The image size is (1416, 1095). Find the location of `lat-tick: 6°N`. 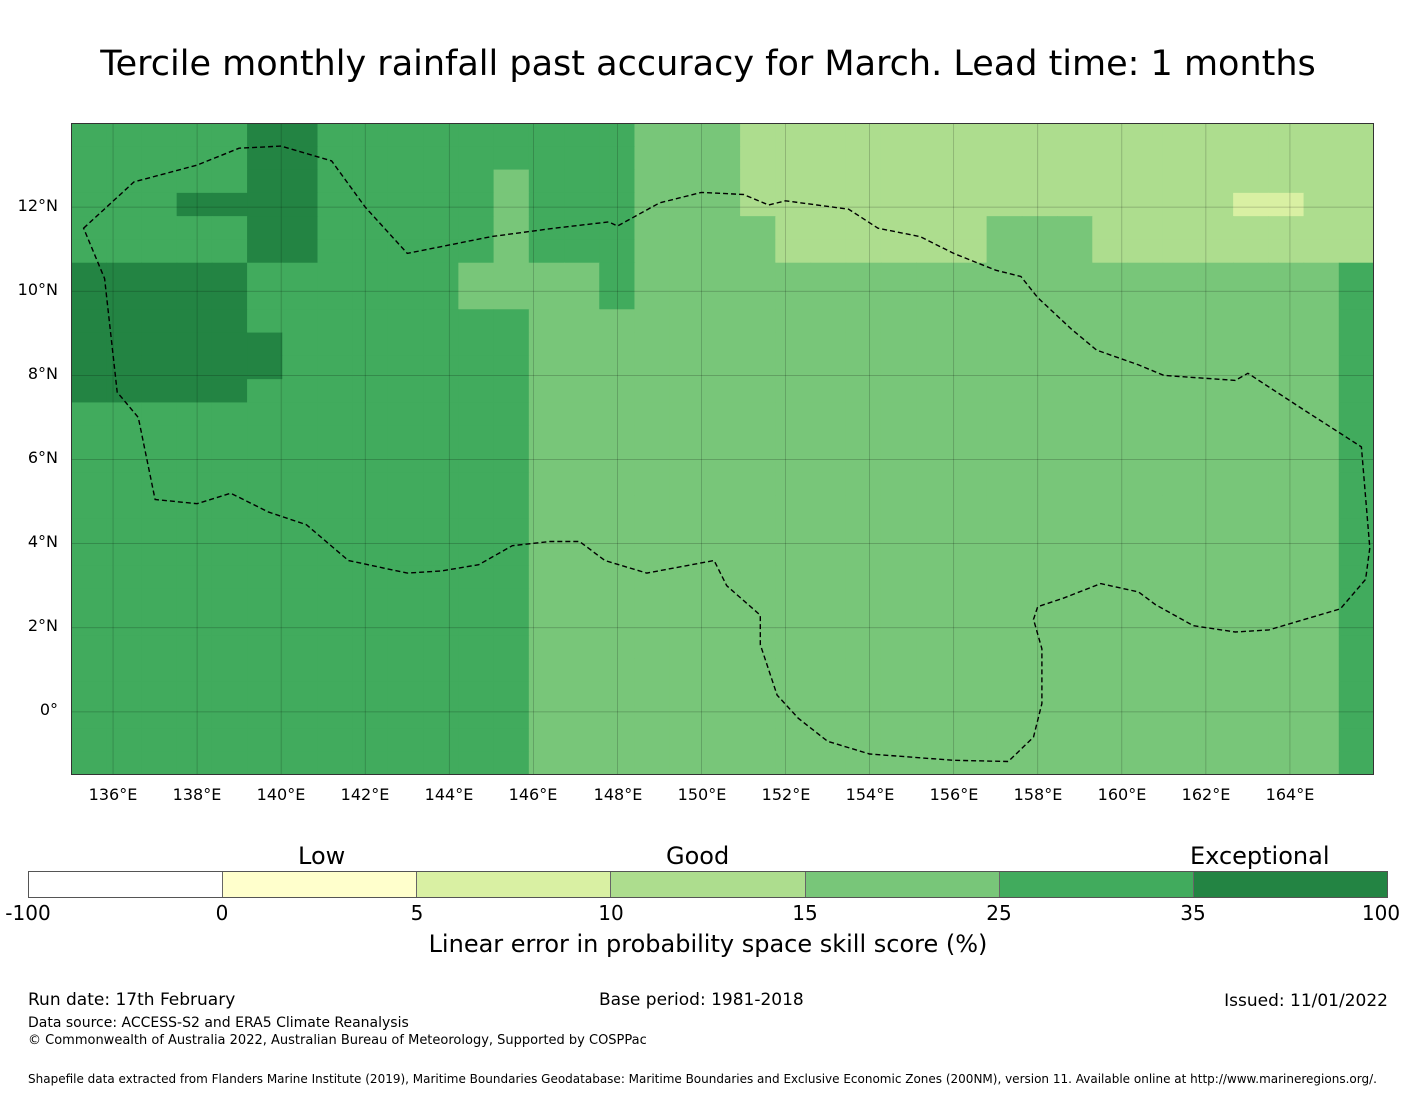

lat-tick: 6°N is located at coordinates (42, 457).